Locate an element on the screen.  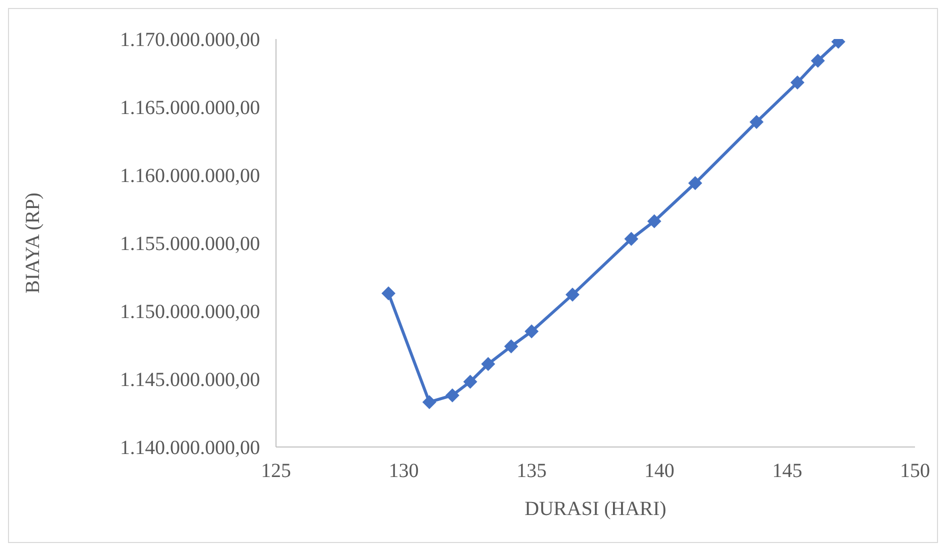
x-tick-label: 130 is located at coordinates (403, 471).